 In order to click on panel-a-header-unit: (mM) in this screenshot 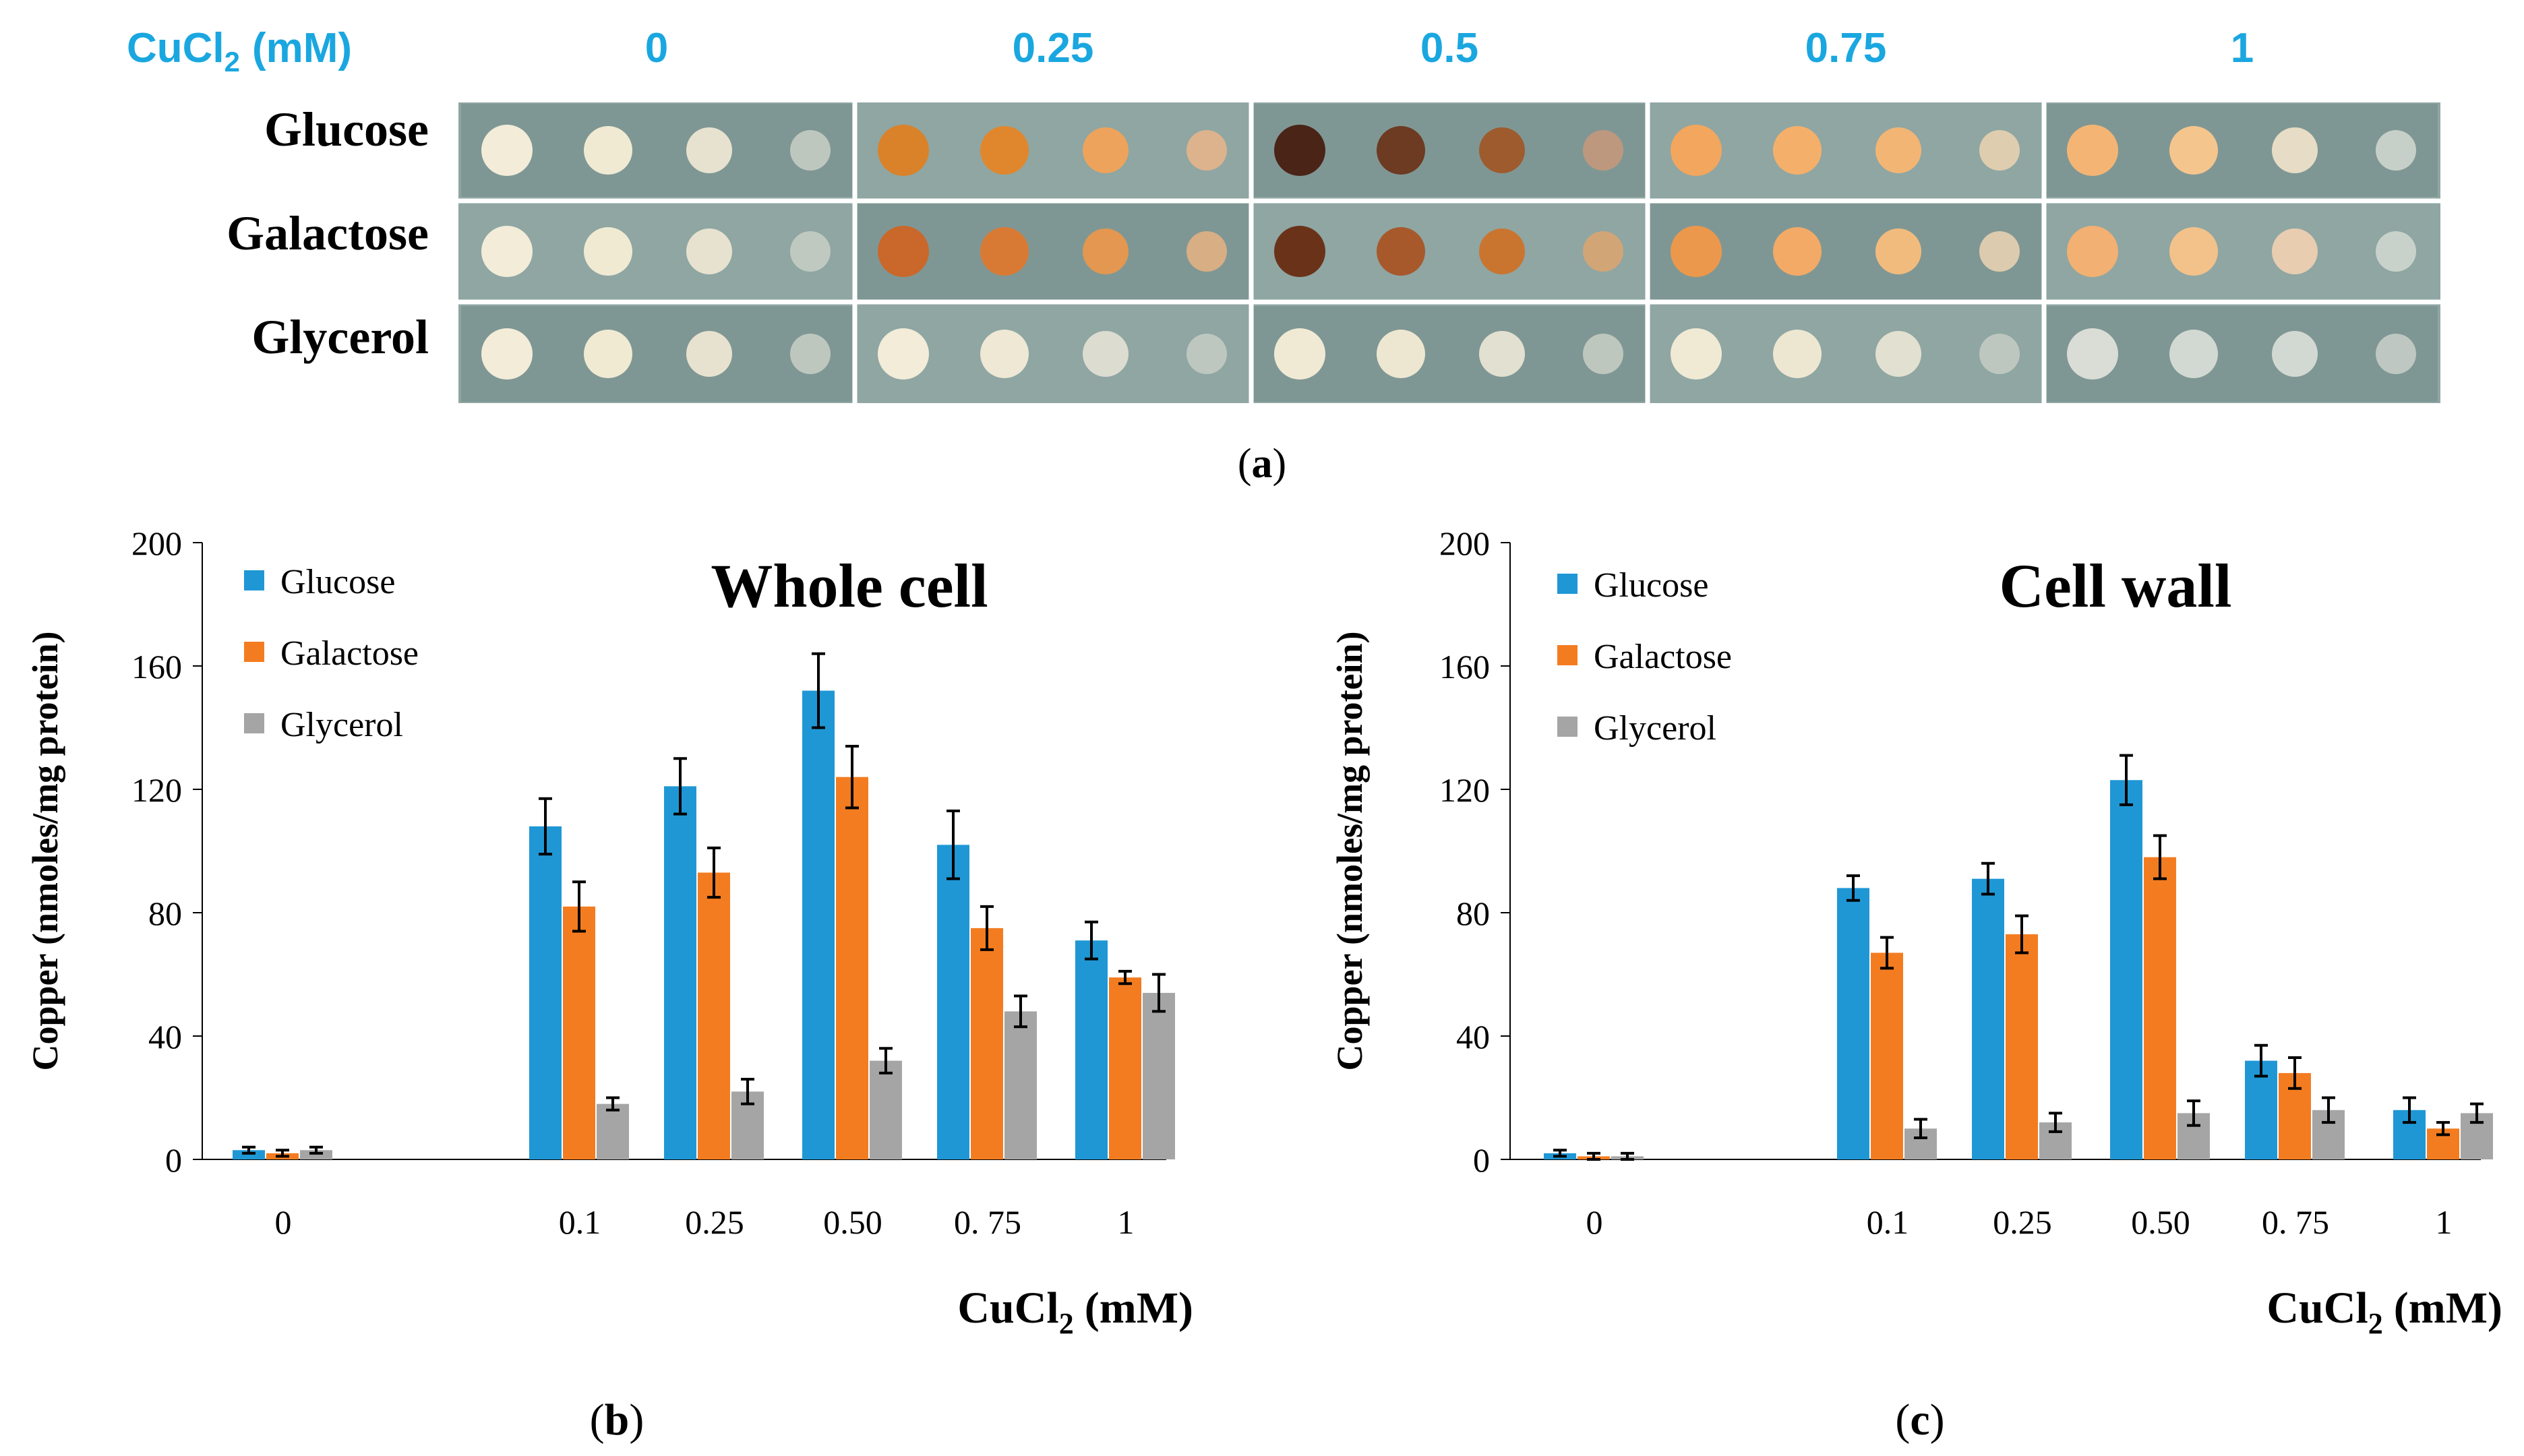, I will do `click(302, 48)`.